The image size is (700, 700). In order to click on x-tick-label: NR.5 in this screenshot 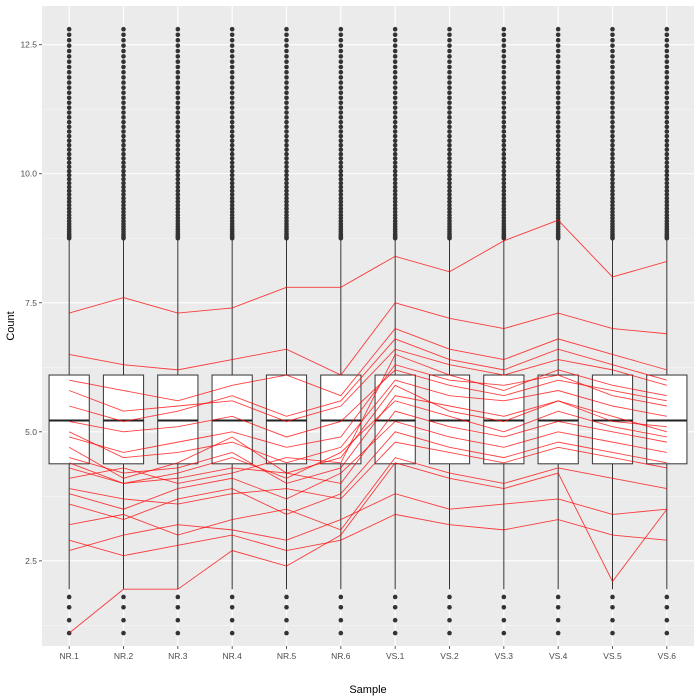, I will do `click(287, 656)`.